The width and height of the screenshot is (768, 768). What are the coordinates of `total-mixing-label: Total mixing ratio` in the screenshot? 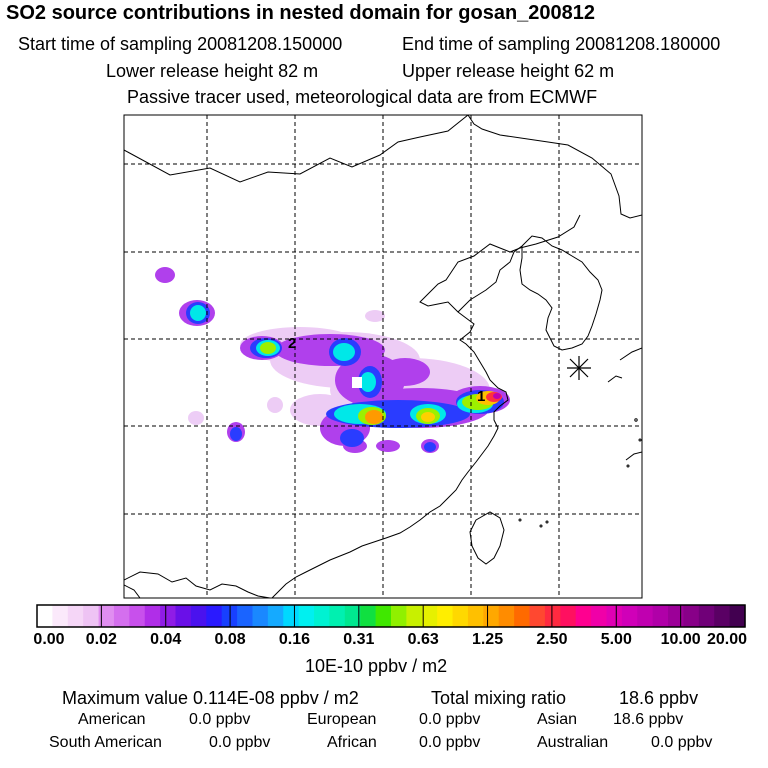 It's located at (499, 698).